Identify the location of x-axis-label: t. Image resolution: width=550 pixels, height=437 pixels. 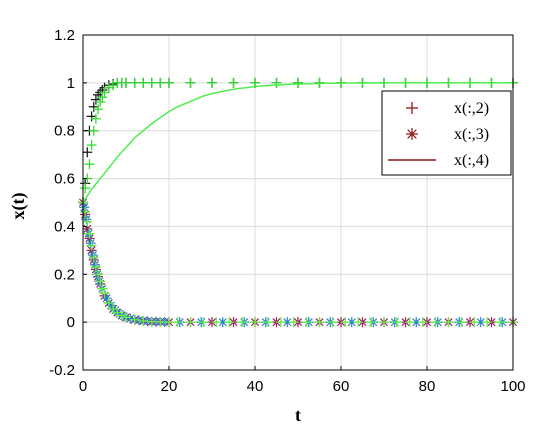
(298, 415).